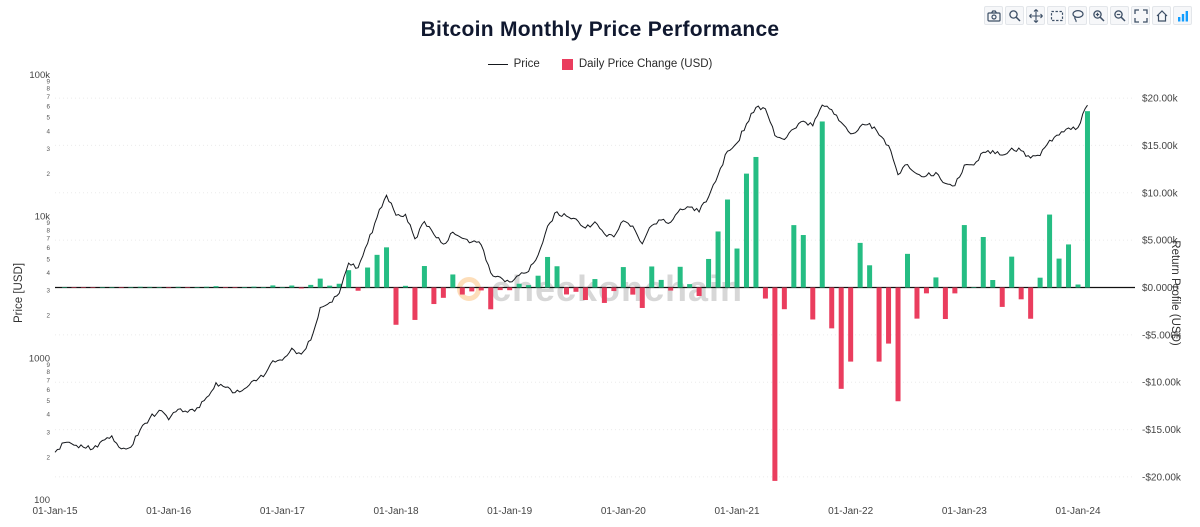 The width and height of the screenshot is (1200, 527). What do you see at coordinates (1014, 15) in the screenshot?
I see `zoom-button` at bounding box center [1014, 15].